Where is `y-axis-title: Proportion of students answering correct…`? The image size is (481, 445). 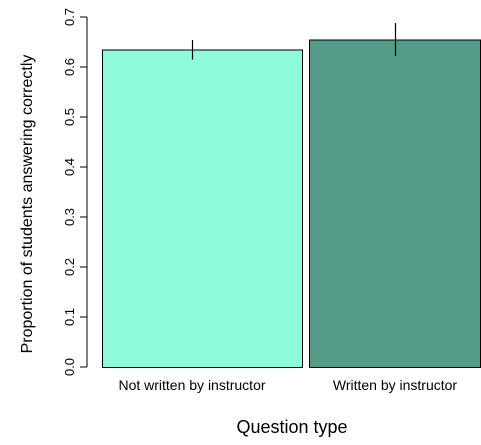
y-axis-title: Proportion of students answering correct… is located at coordinates (27, 204).